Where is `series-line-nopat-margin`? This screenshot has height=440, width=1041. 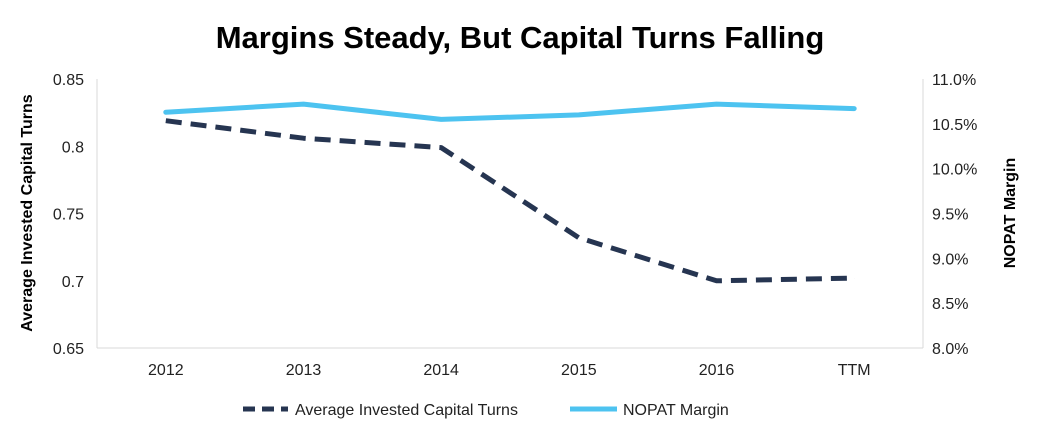 series-line-nopat-margin is located at coordinates (510, 111).